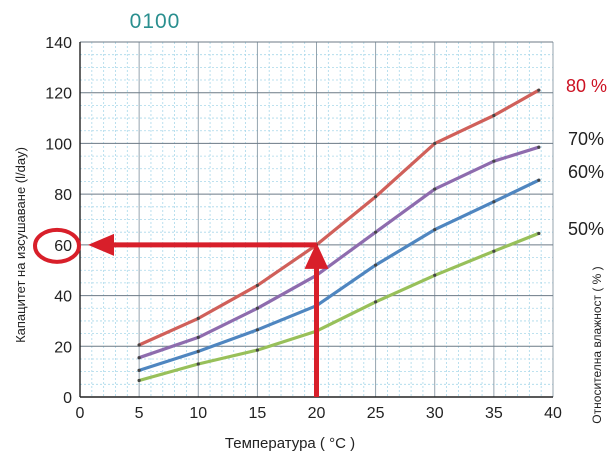  What do you see at coordinates (20, 245) in the screenshot?
I see `y-axis-label: Капацитет на изсушаване (l/day)` at bounding box center [20, 245].